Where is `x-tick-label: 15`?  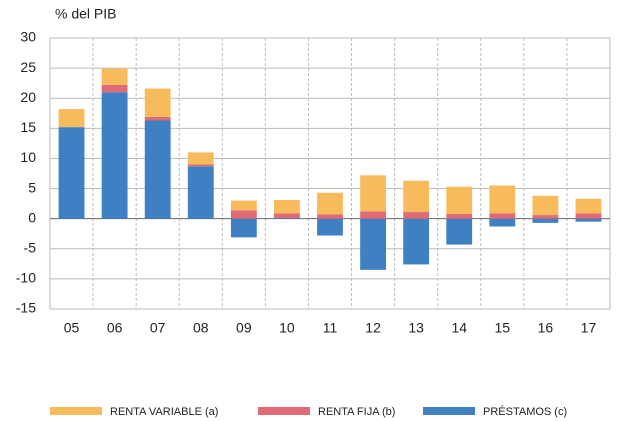 x-tick-label: 15 is located at coordinates (503, 328).